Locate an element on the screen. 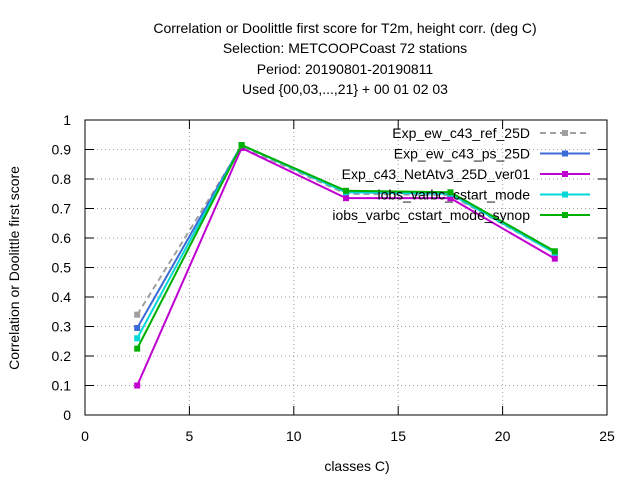  y-tick-label: 1 is located at coordinates (67, 120).